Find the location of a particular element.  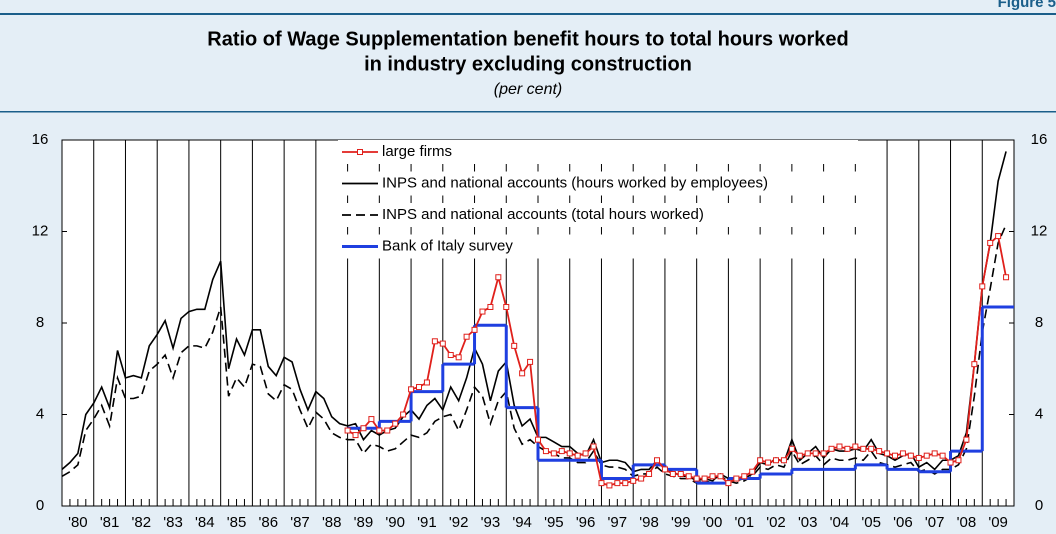

x-tick-label: '81 is located at coordinates (110, 522).